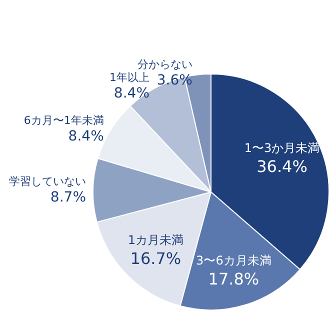 The image size is (333, 335). I want to click on data-label: 36.4%, so click(282, 166).